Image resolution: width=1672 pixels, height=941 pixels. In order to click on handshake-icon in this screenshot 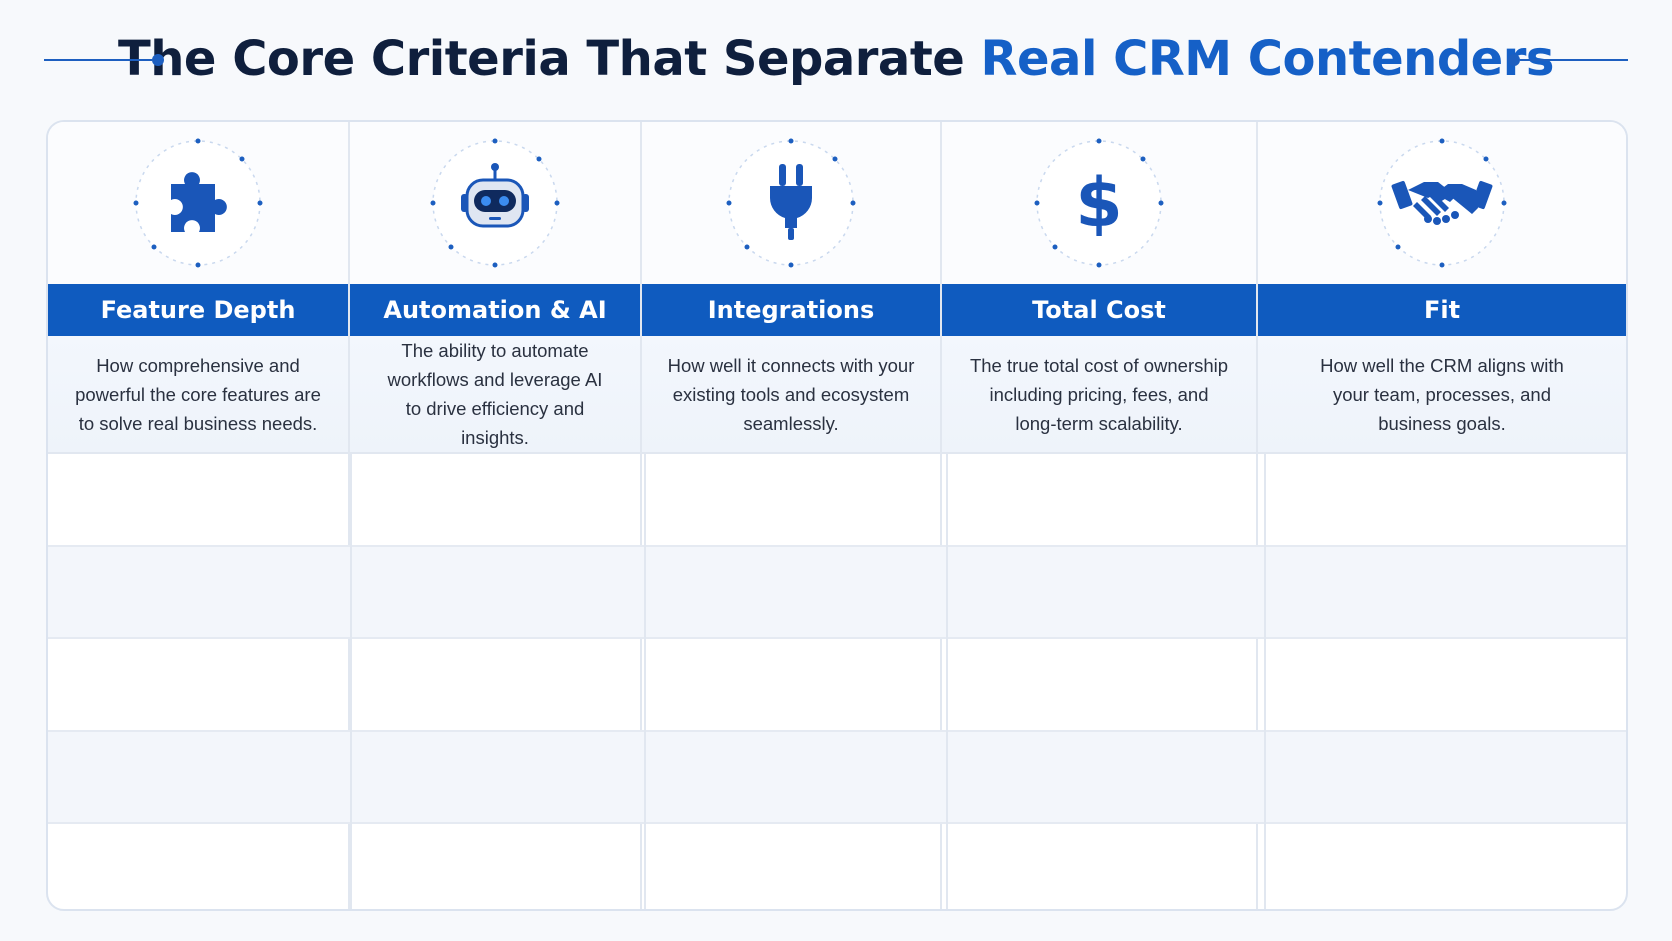, I will do `click(1442, 203)`.